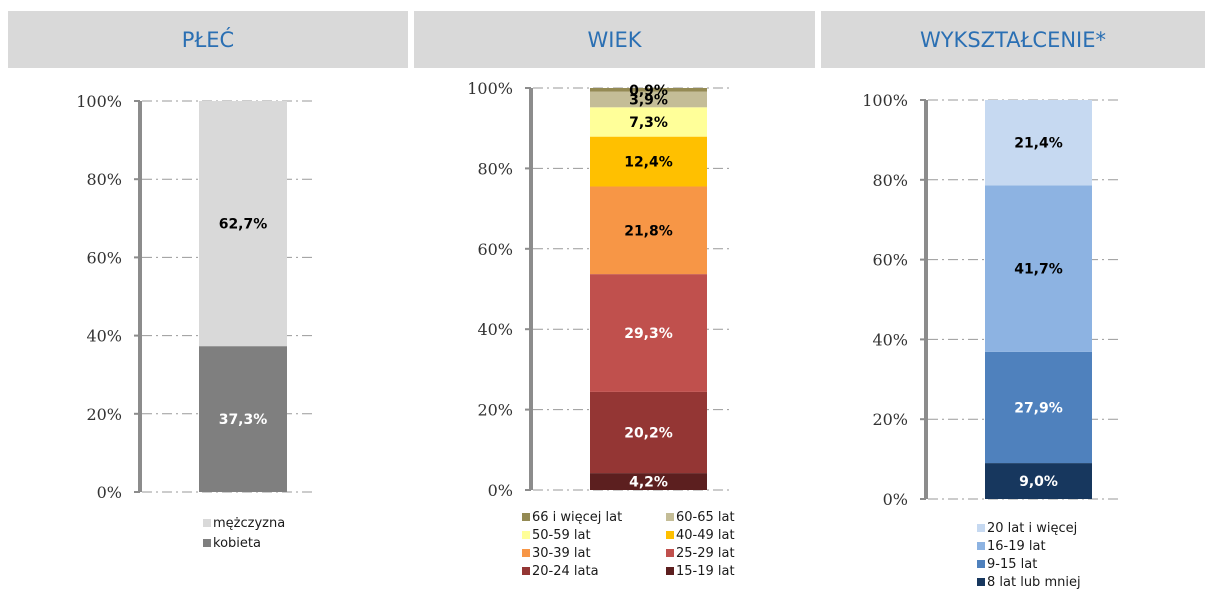  I want to click on data-label: 27,9%, so click(1038, 408).